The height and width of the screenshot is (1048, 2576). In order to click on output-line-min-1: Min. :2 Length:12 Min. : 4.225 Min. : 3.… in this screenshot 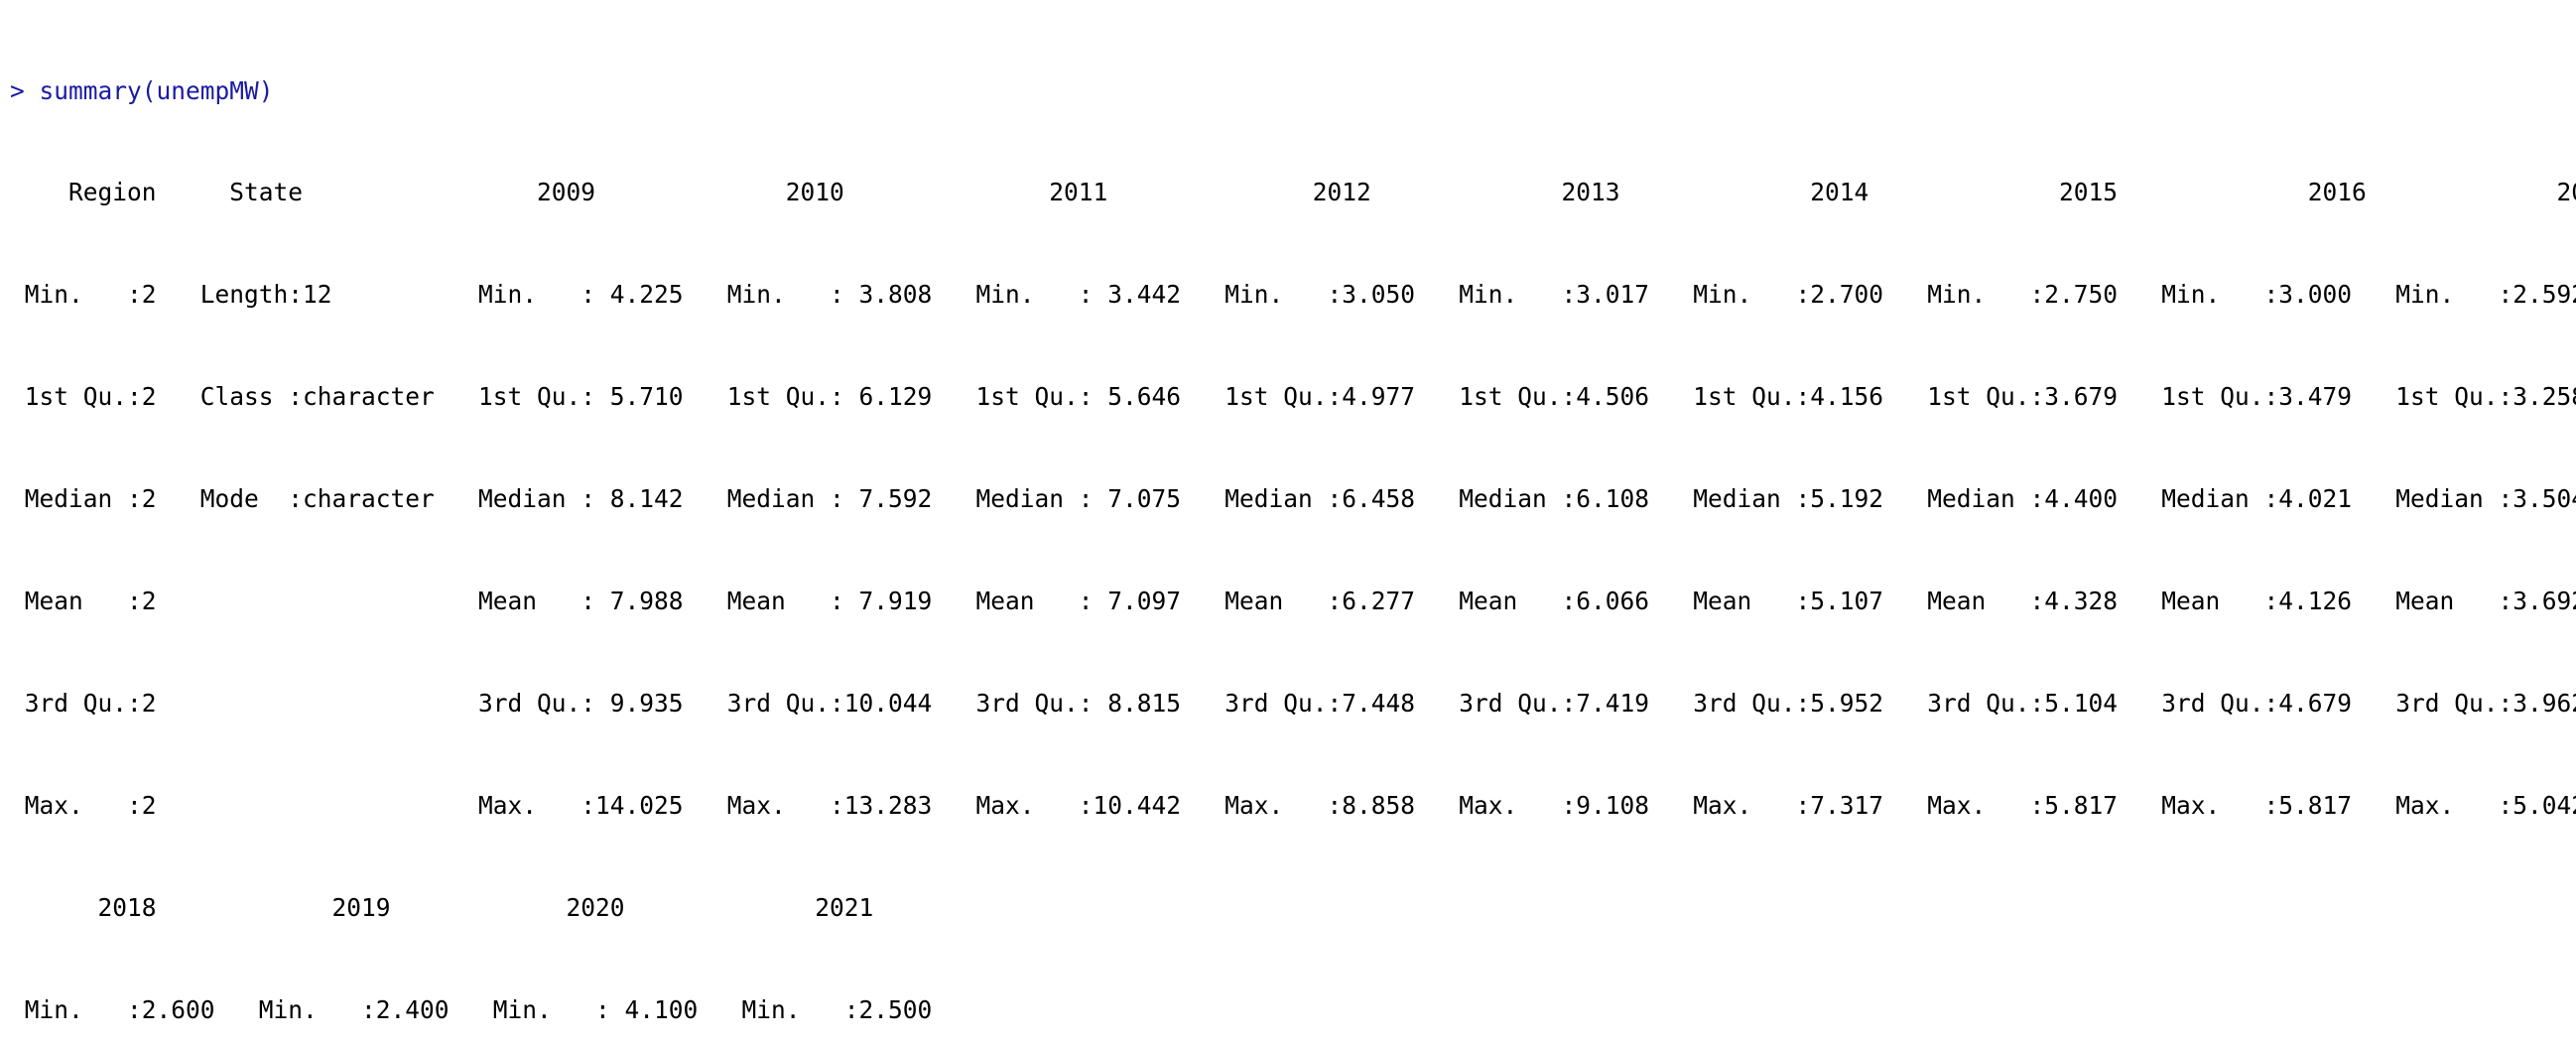, I will do `click(1293, 295)`.